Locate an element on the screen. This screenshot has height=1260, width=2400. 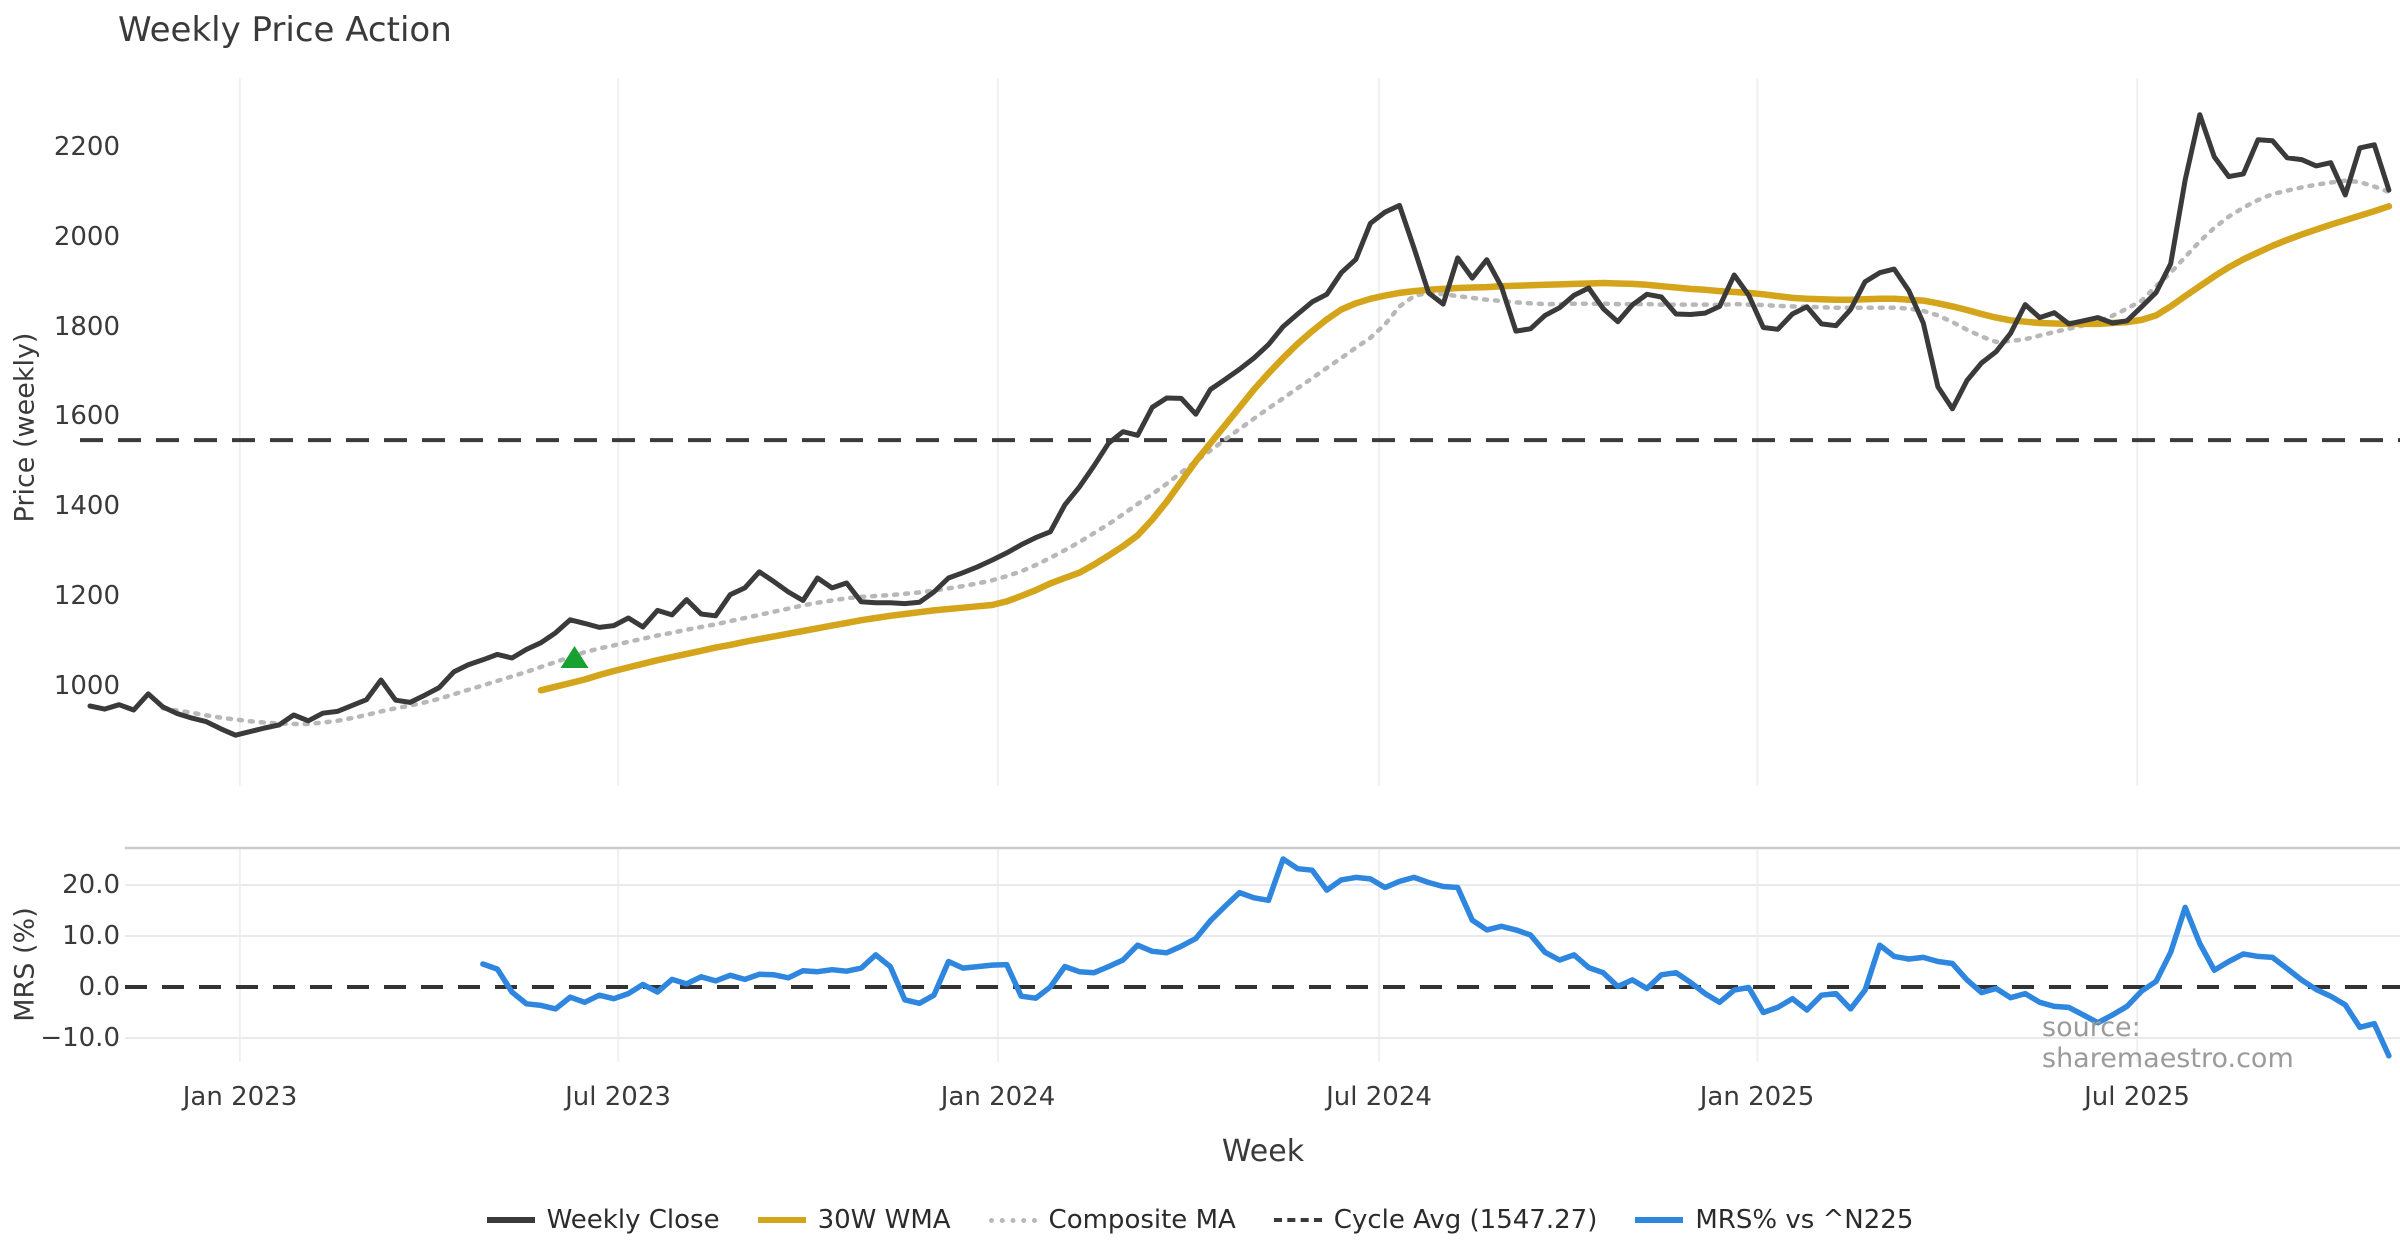
legend-item-weekly-close: Weekly Close is located at coordinates (603, 1220).